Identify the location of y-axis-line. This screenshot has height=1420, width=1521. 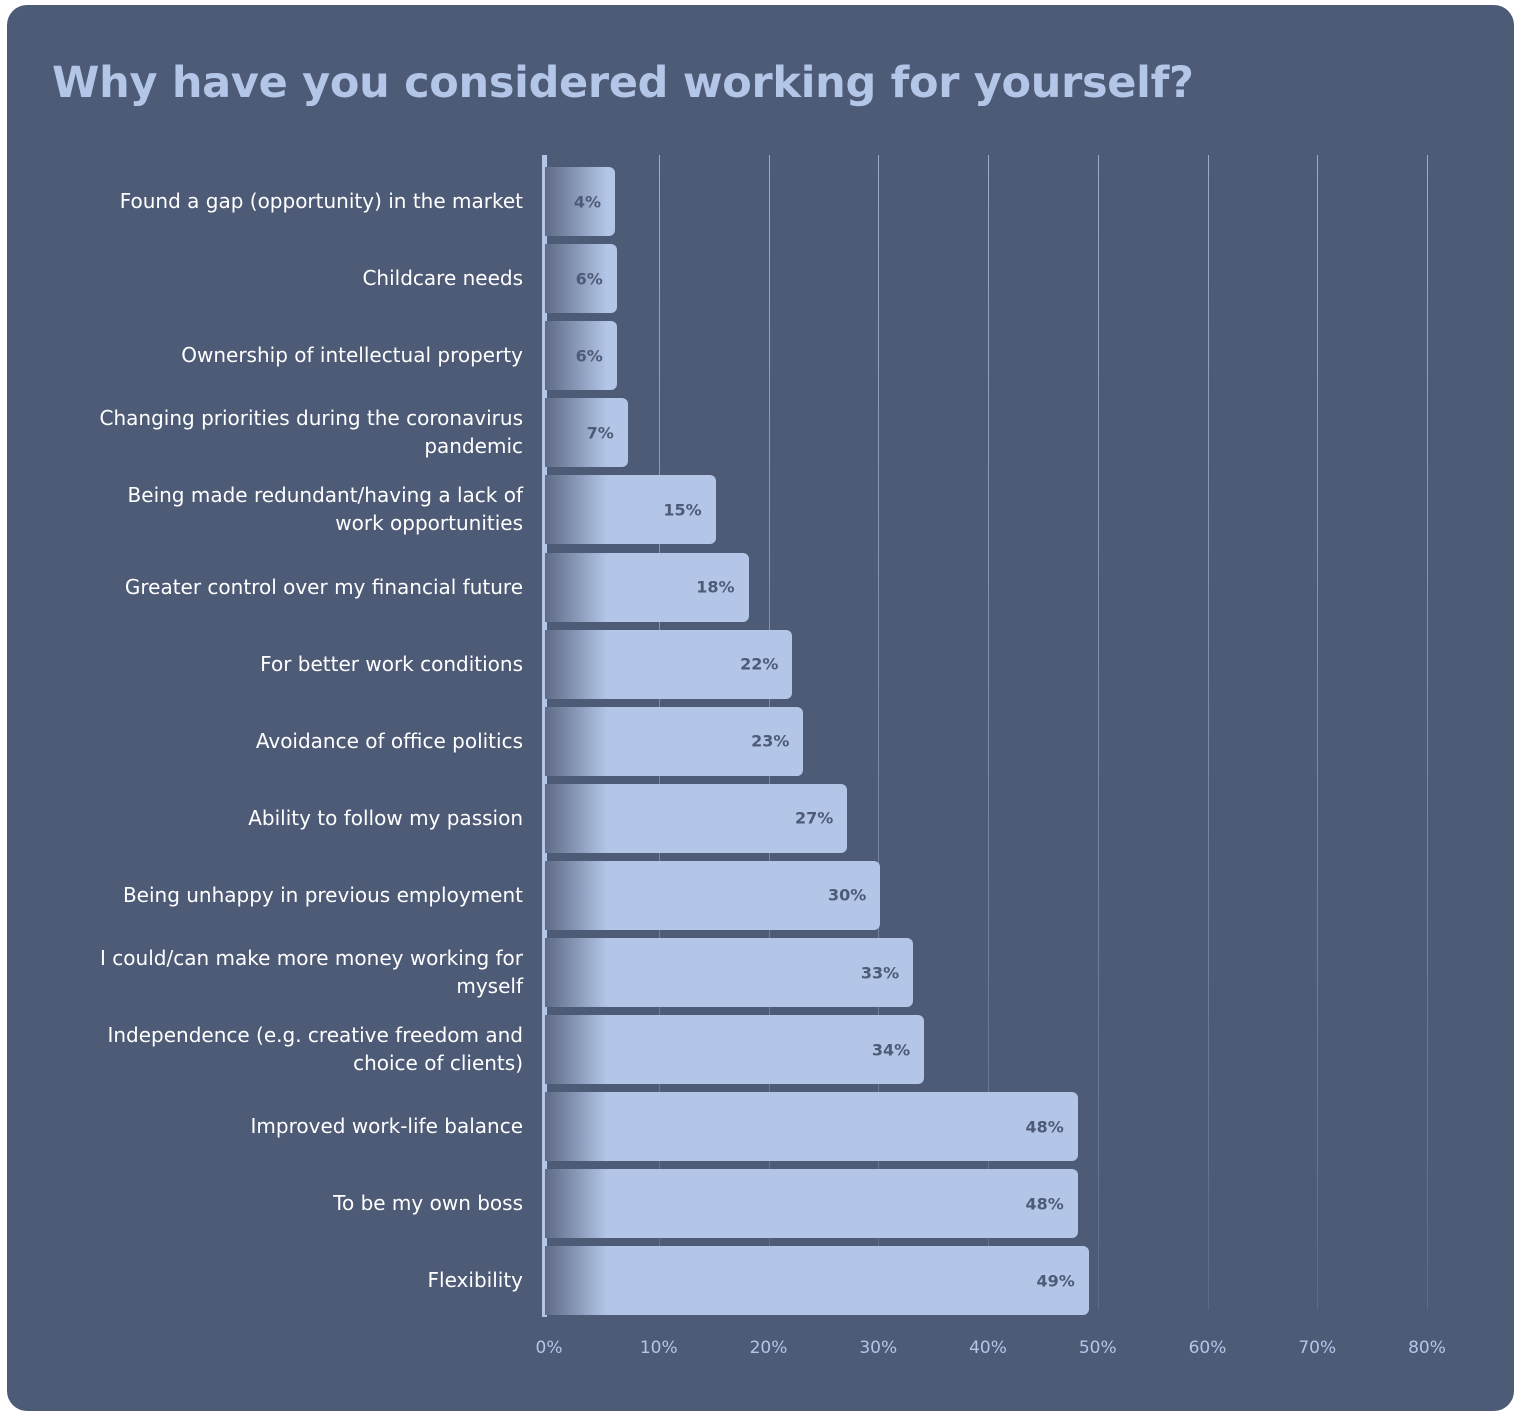
(544, 736).